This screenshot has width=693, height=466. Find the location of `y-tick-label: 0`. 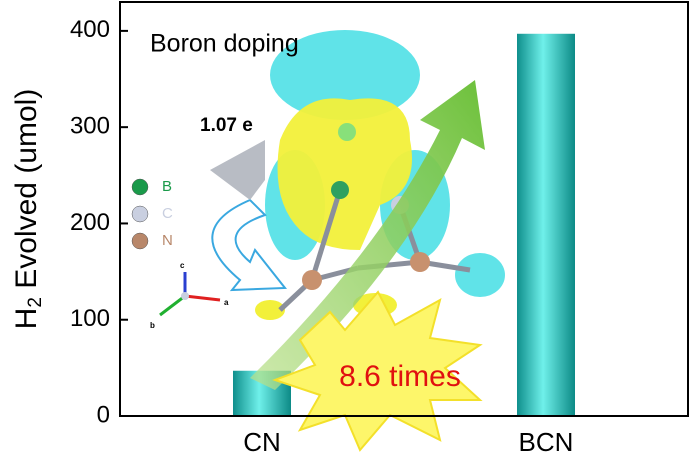

y-tick-label: 0 is located at coordinates (103, 414).